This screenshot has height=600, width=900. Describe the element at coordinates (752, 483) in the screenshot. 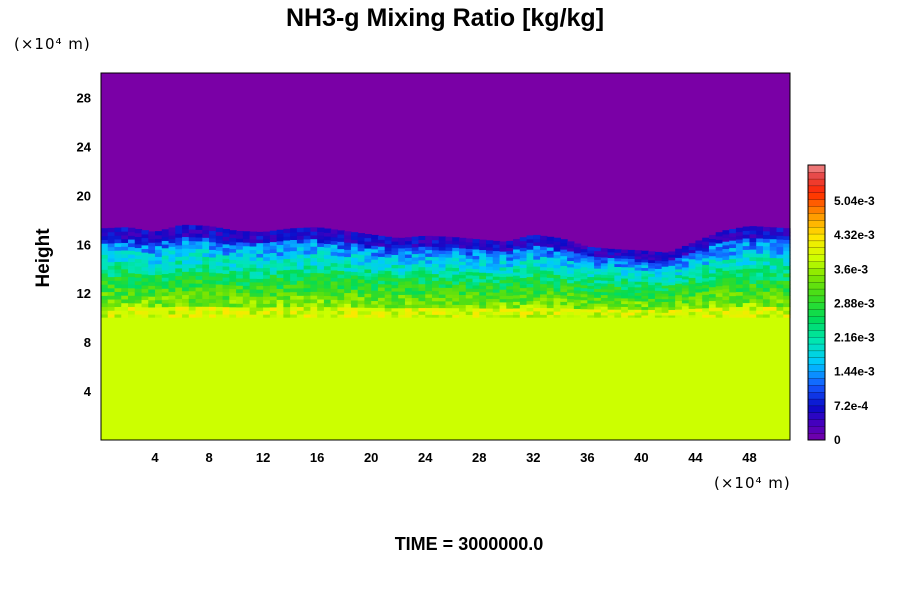

I see `x-unit-label: (×10⁴ m)` at that location.